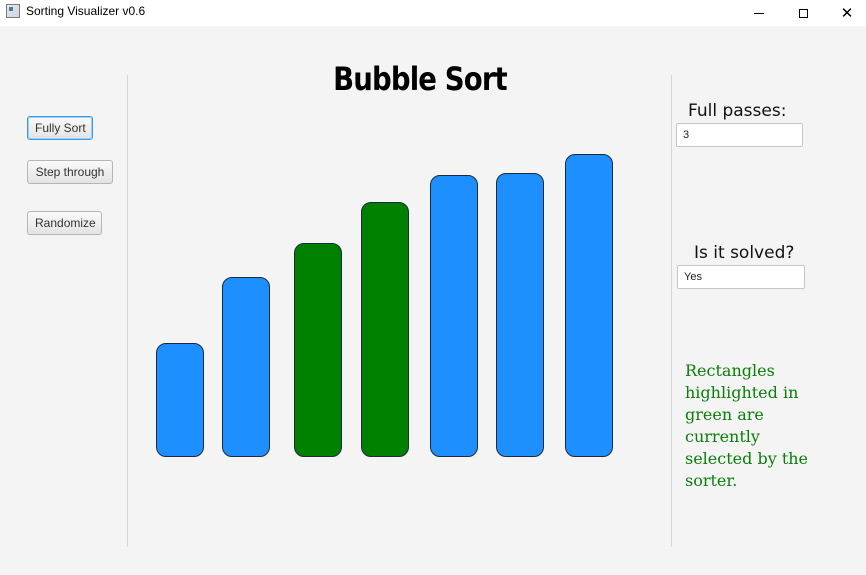  I want to click on title-bar: Sorting Visualizer v0.6 ✕, so click(433, 13).